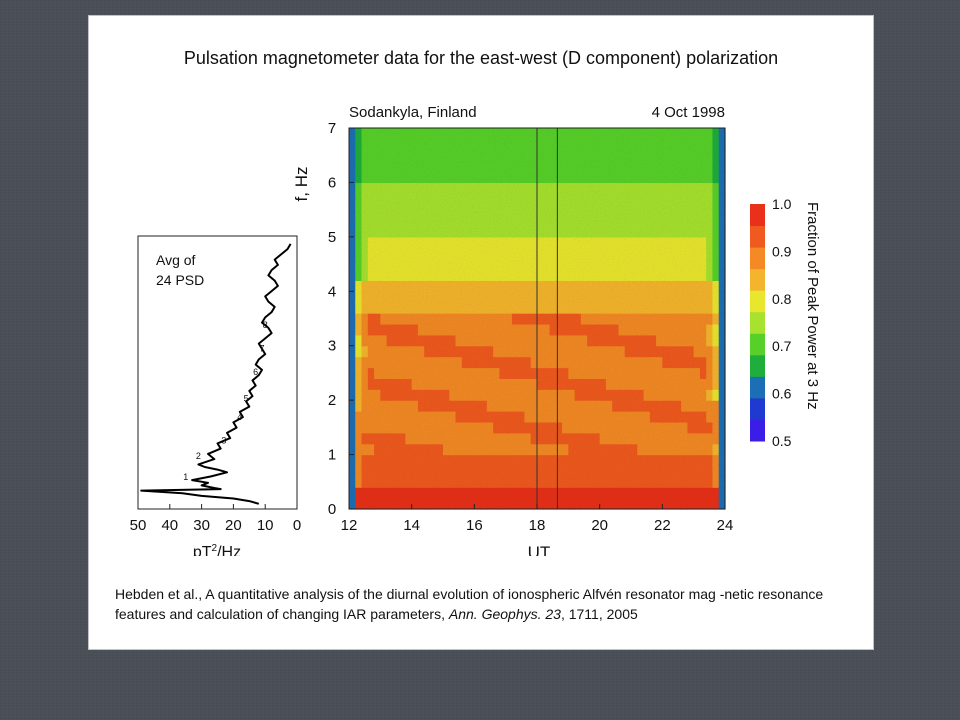 The height and width of the screenshot is (720, 960). What do you see at coordinates (782, 204) in the screenshot?
I see `colorbar-tick-label: 1.0` at bounding box center [782, 204].